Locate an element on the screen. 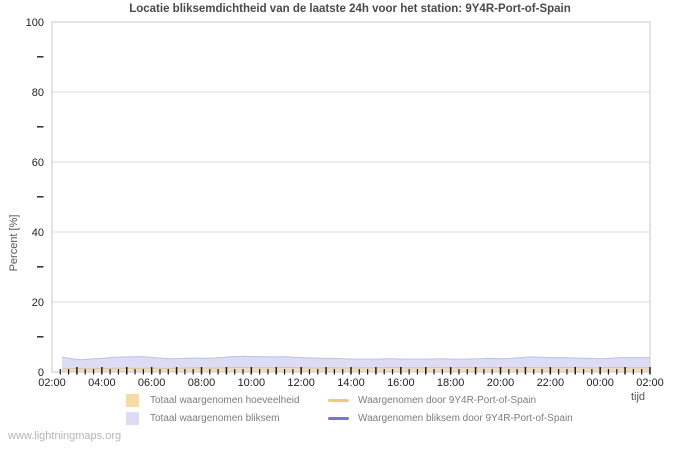  svg-text: 60 is located at coordinates (38, 163).